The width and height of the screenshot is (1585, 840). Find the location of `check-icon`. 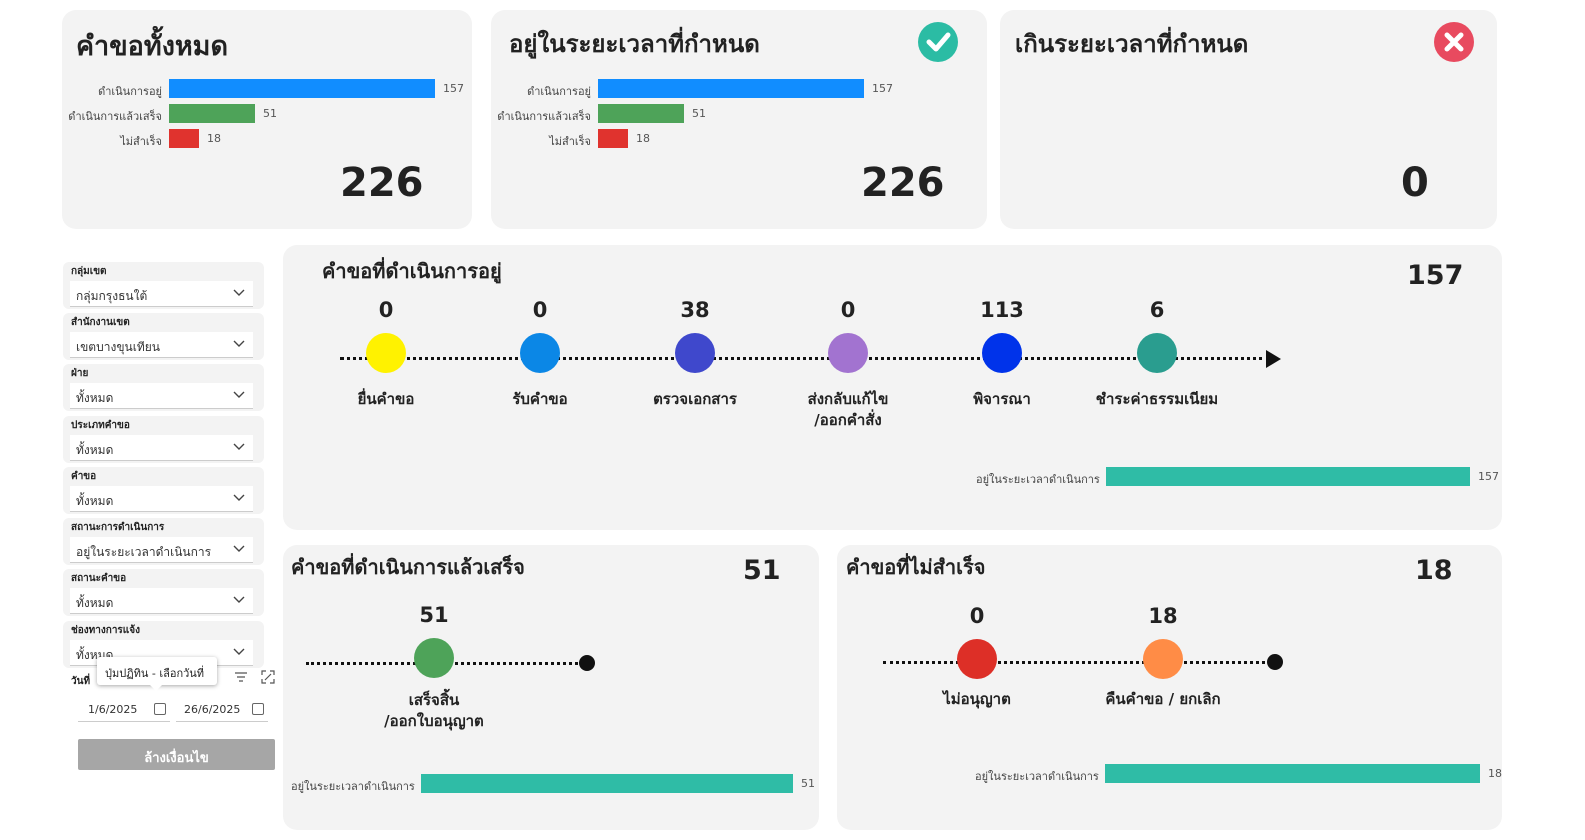

check-icon is located at coordinates (938, 42).